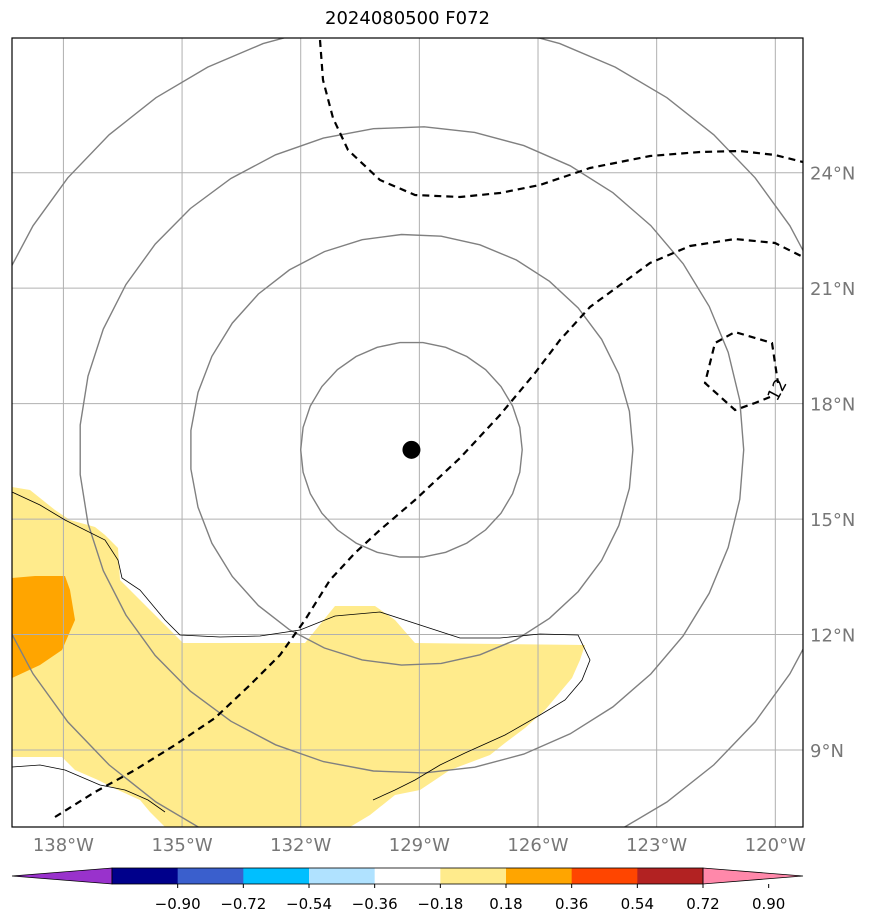  Describe the element at coordinates (832, 289) in the screenshot. I see `lat-tick-label: 21°N` at that location.